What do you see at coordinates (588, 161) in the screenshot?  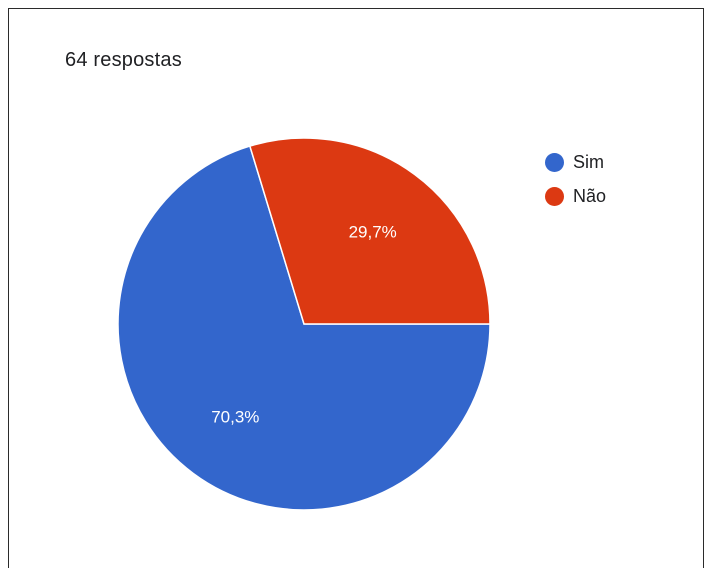 I see `legend-label-sim: Sim` at bounding box center [588, 161].